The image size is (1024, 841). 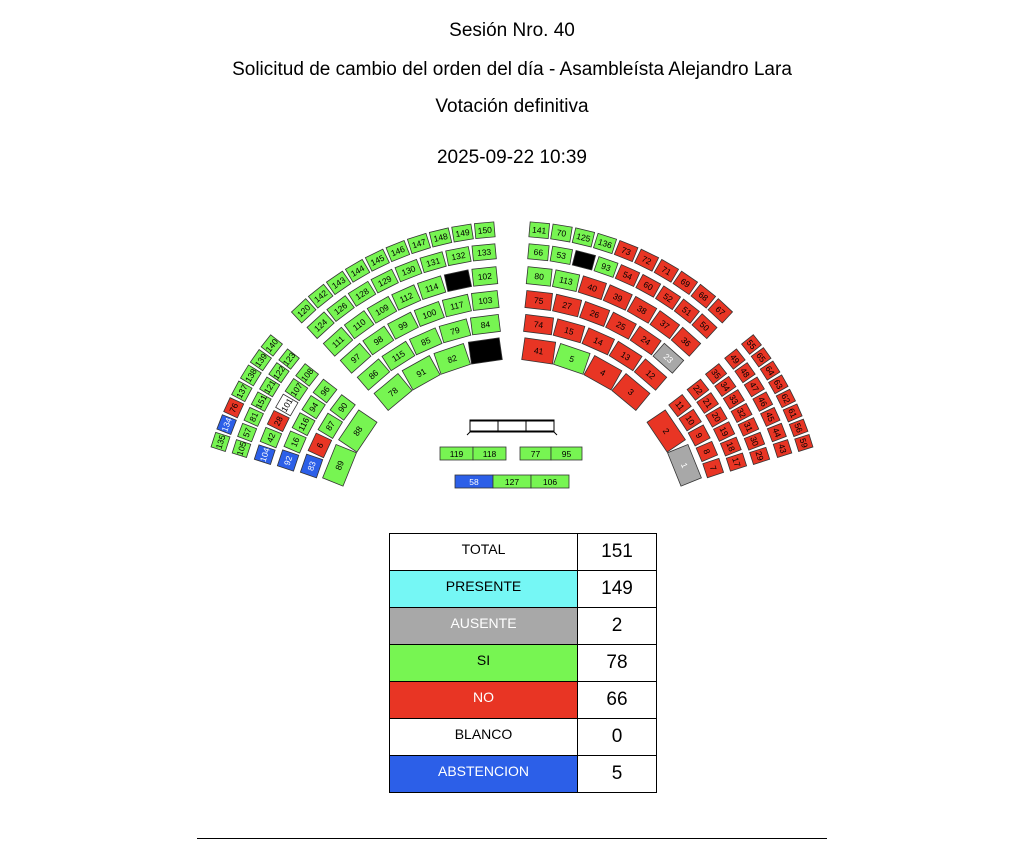 I want to click on seat-75: 75, so click(x=538, y=300).